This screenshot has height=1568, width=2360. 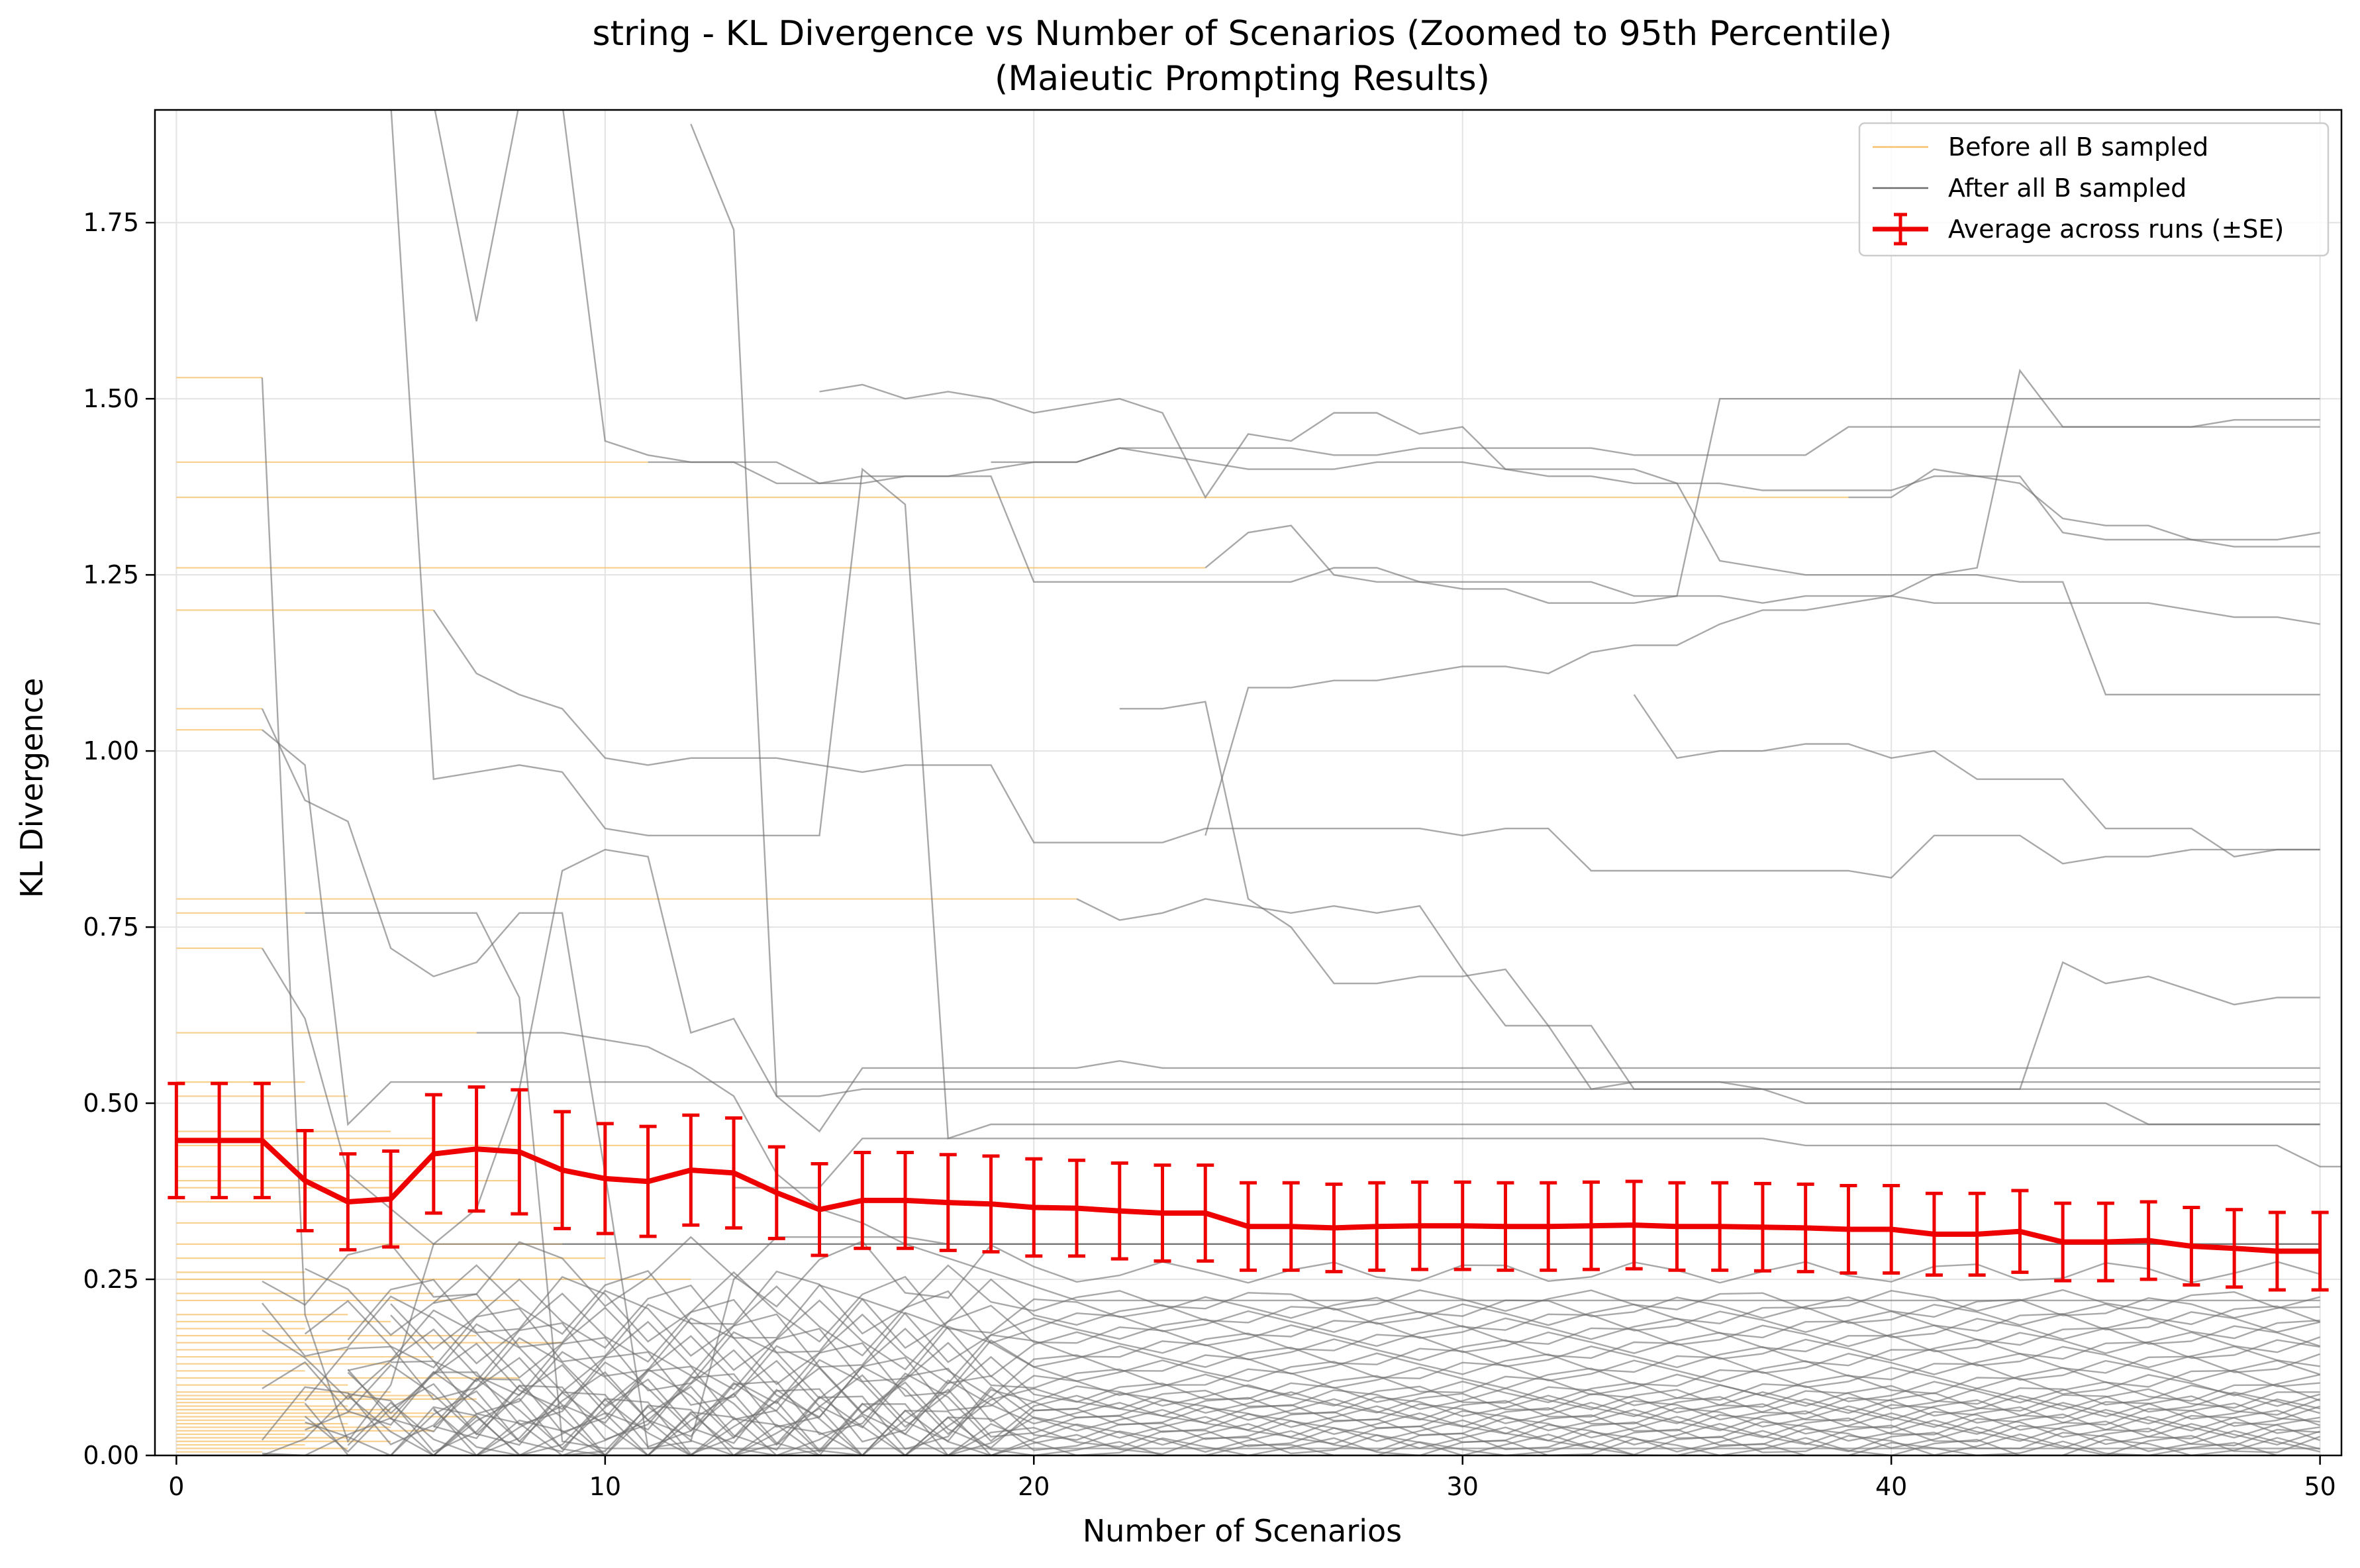 What do you see at coordinates (176, 1486) in the screenshot?
I see `x-tick-label: 0` at bounding box center [176, 1486].